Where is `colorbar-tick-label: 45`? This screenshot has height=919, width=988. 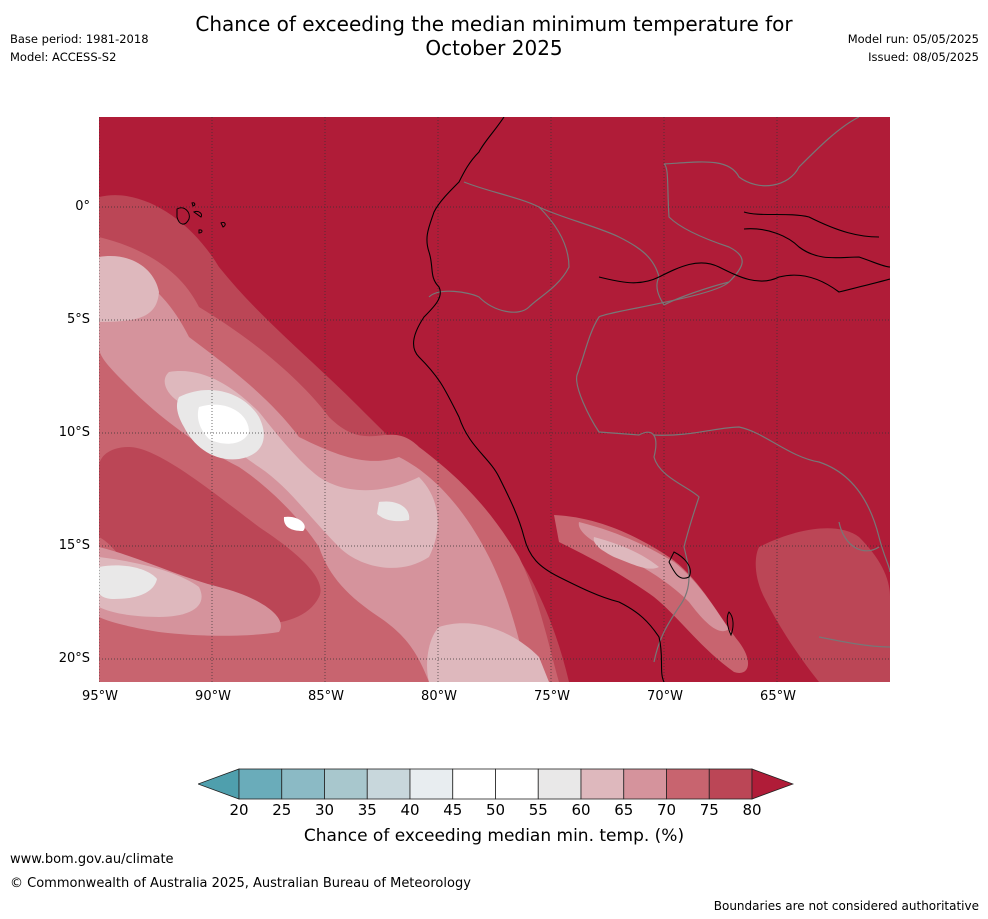 colorbar-tick-label: 45 is located at coordinates (453, 810).